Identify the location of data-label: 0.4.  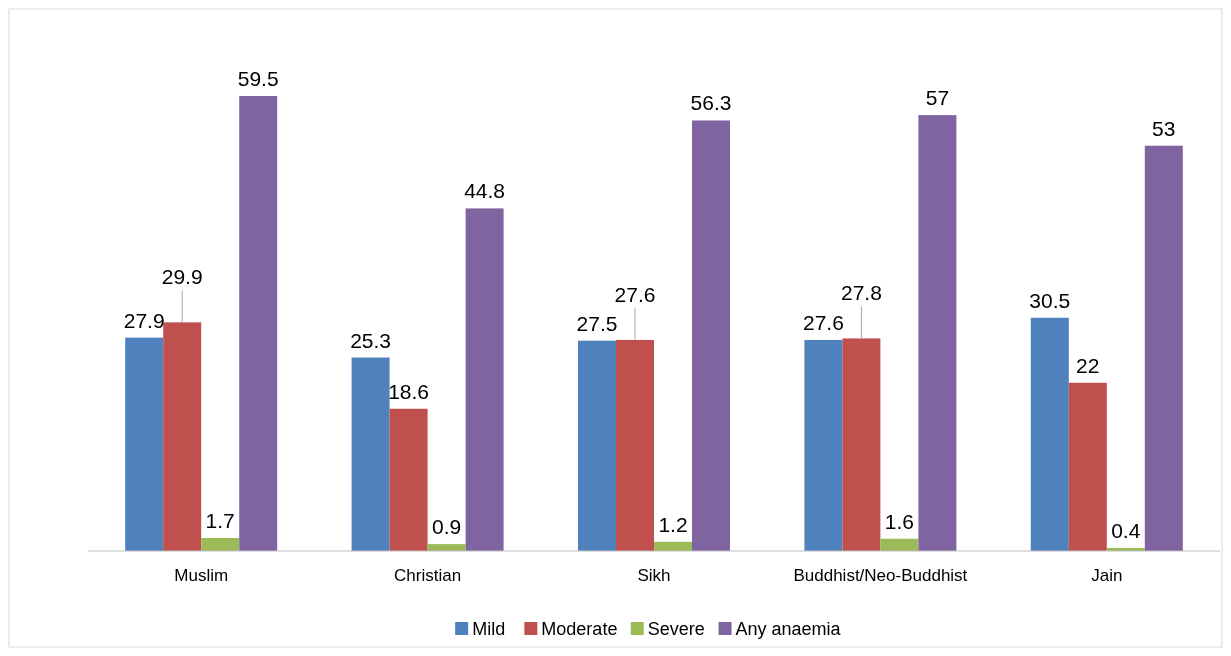
(1126, 530).